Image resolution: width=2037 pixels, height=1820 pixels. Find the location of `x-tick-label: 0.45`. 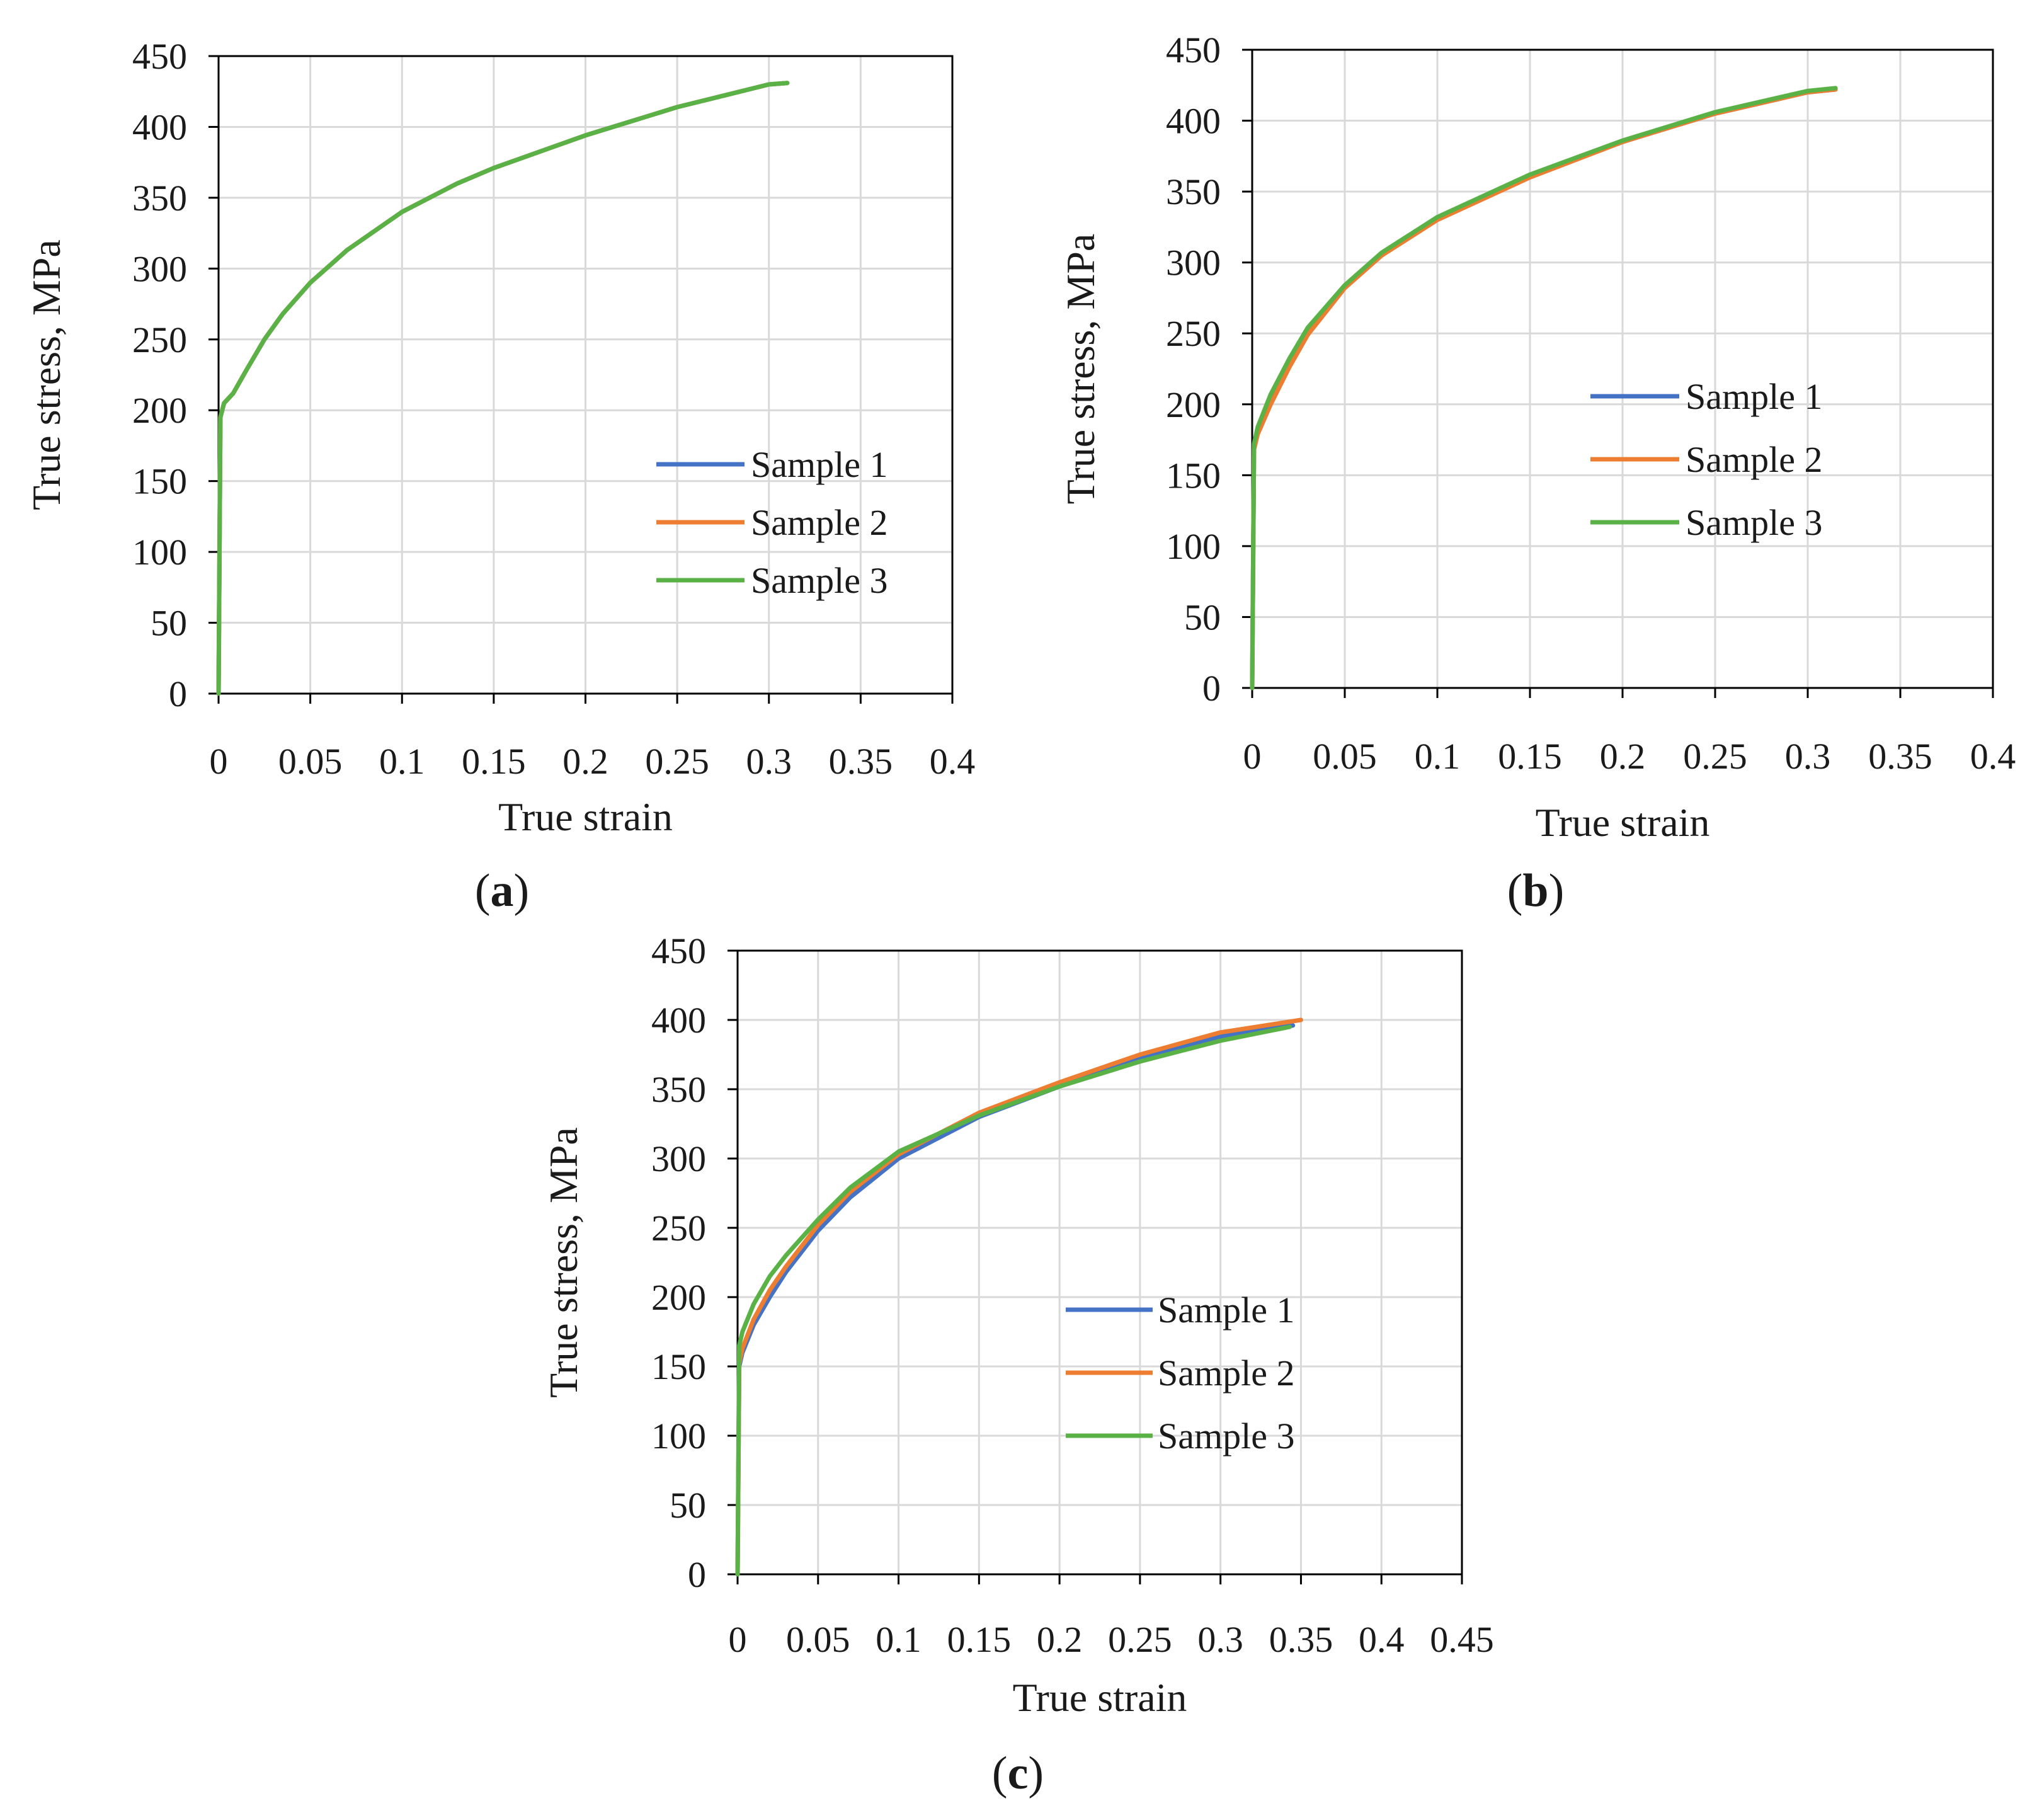

x-tick-label: 0.45 is located at coordinates (1462, 1639).